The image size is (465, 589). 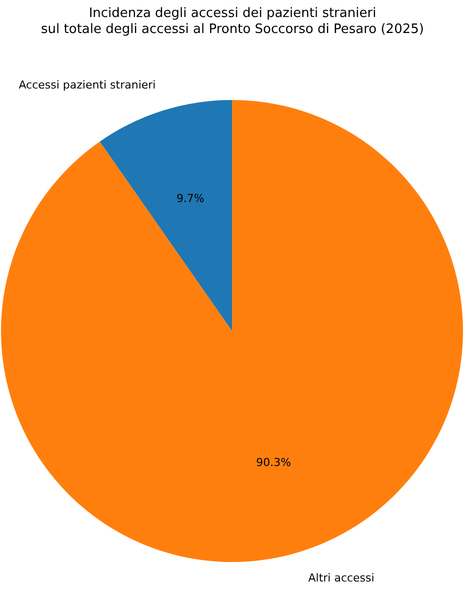 What do you see at coordinates (274, 463) in the screenshot?
I see `data-label: 90.3%` at bounding box center [274, 463].